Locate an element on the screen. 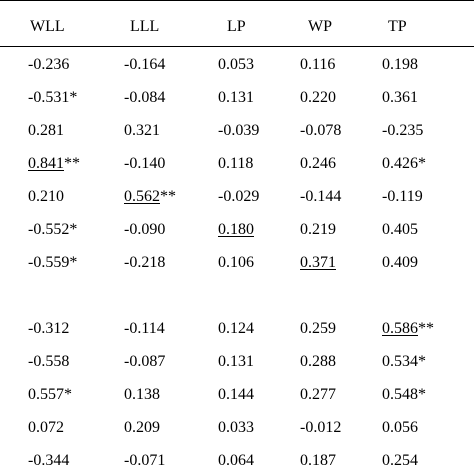 The width and height of the screenshot is (474, 474). table-cell: 0.187 is located at coordinates (318, 461).